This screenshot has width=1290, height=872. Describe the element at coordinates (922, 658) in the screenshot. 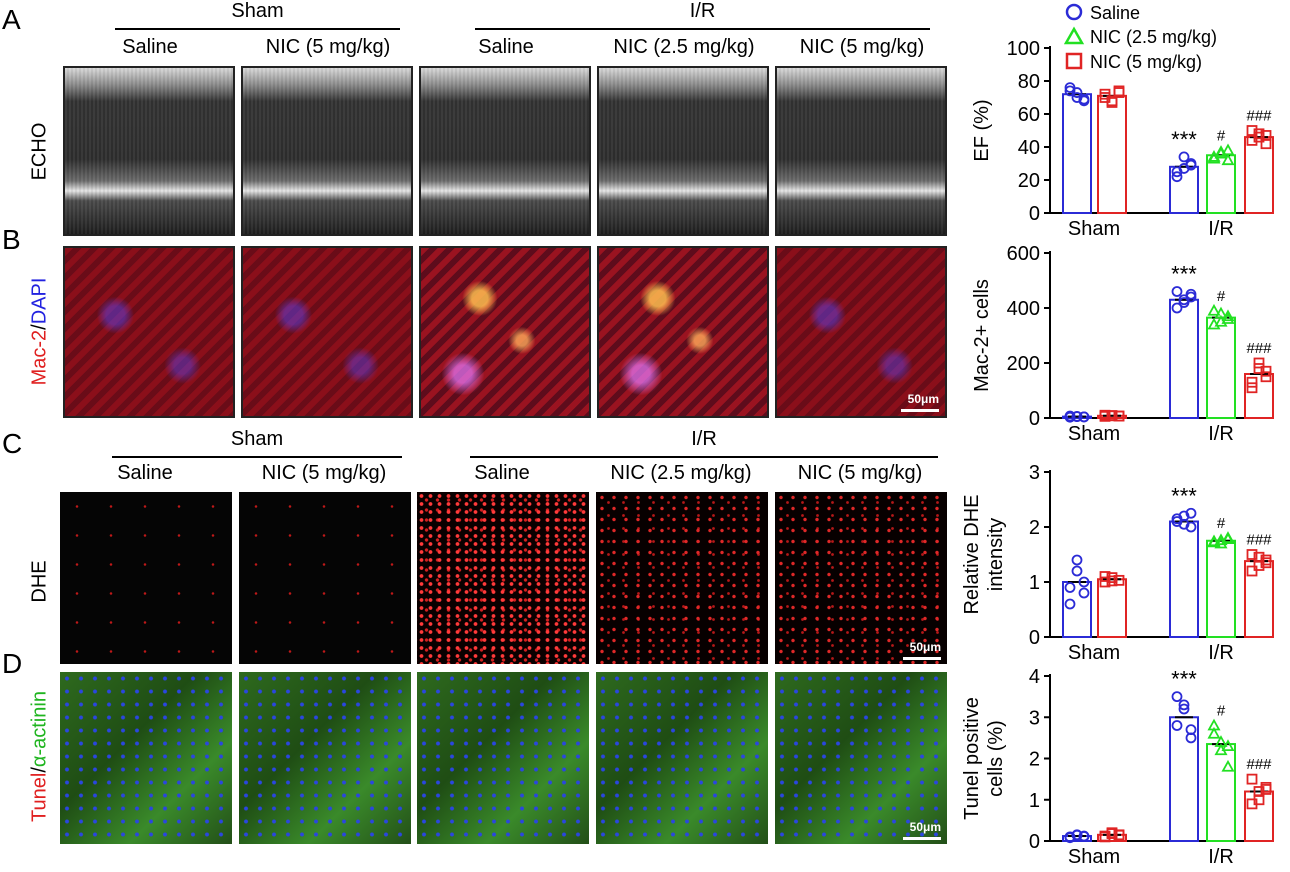

I see `scale-bar-c` at that location.